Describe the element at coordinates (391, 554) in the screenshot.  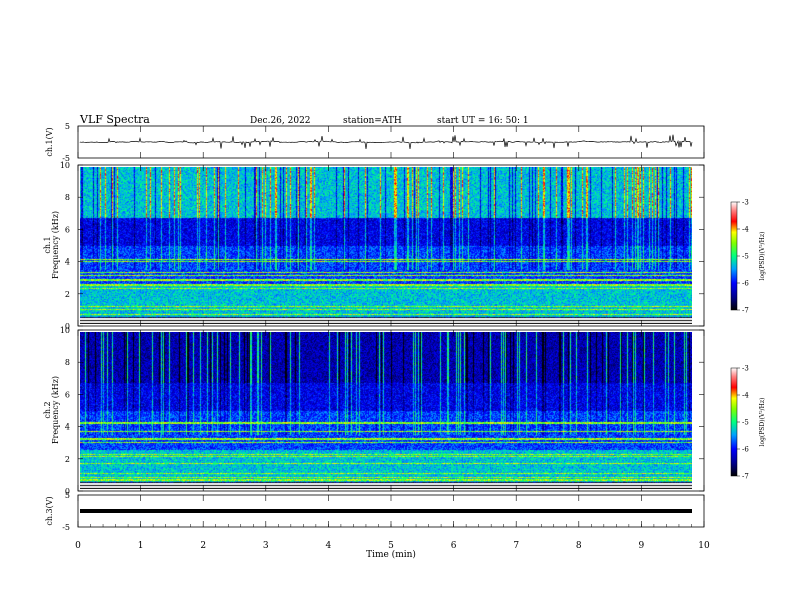
I see `time-axis-label: Time (min)` at that location.